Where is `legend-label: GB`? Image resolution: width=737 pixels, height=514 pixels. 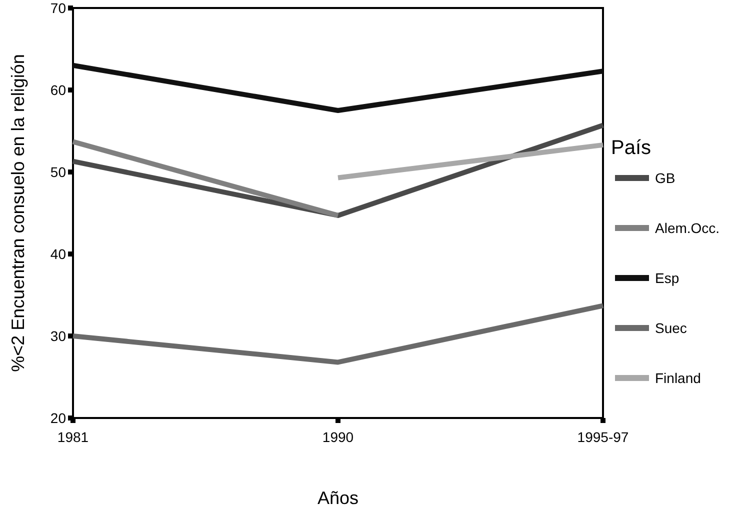
legend-label: GB is located at coordinates (665, 178).